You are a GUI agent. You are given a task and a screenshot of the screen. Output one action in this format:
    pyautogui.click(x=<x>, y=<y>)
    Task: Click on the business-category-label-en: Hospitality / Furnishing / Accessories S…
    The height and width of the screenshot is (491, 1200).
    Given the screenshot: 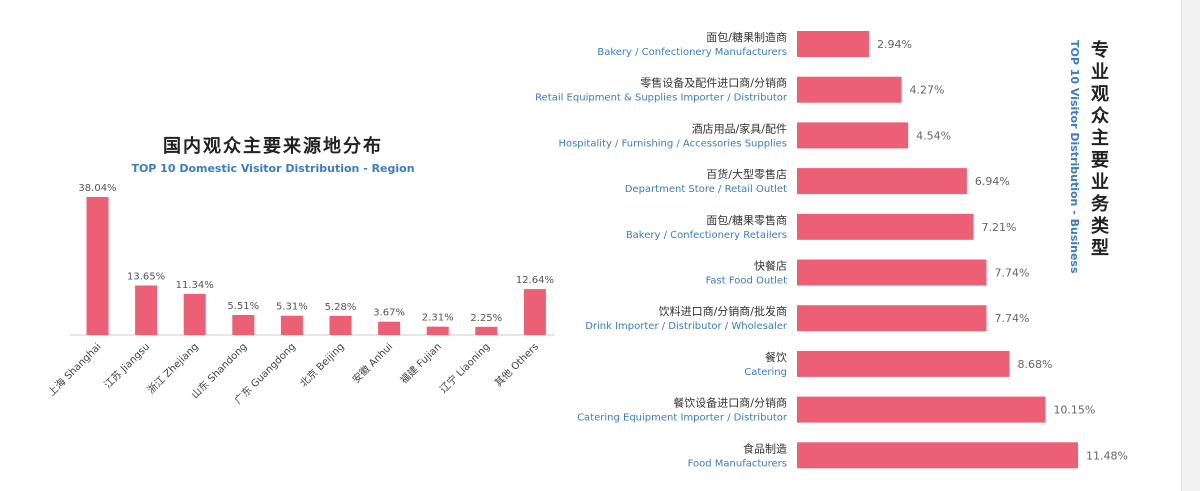 What is the action you would take?
    pyautogui.click(x=672, y=143)
    